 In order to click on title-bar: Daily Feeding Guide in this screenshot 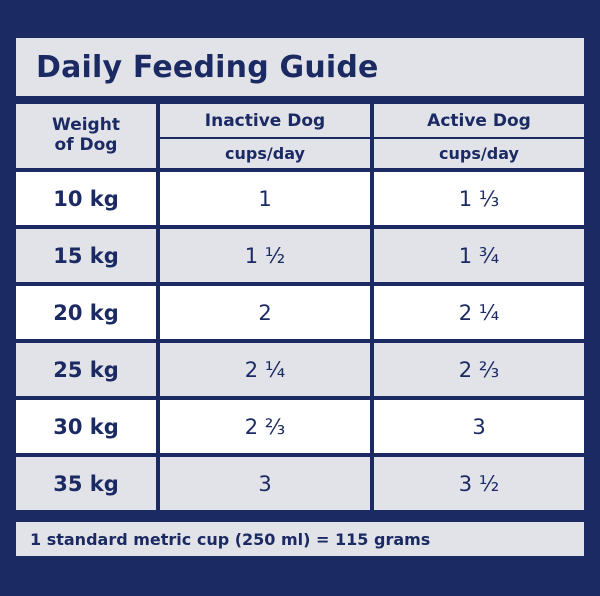, I will do `click(300, 67)`.